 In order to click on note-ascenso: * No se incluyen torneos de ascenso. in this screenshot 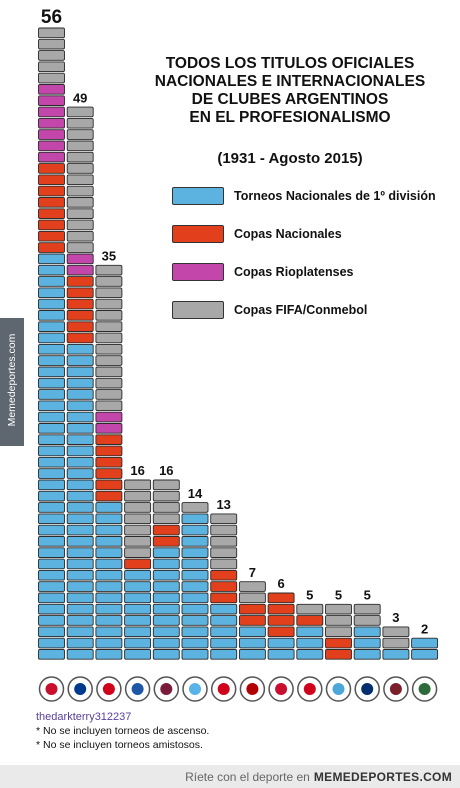, I will do `click(123, 731)`.